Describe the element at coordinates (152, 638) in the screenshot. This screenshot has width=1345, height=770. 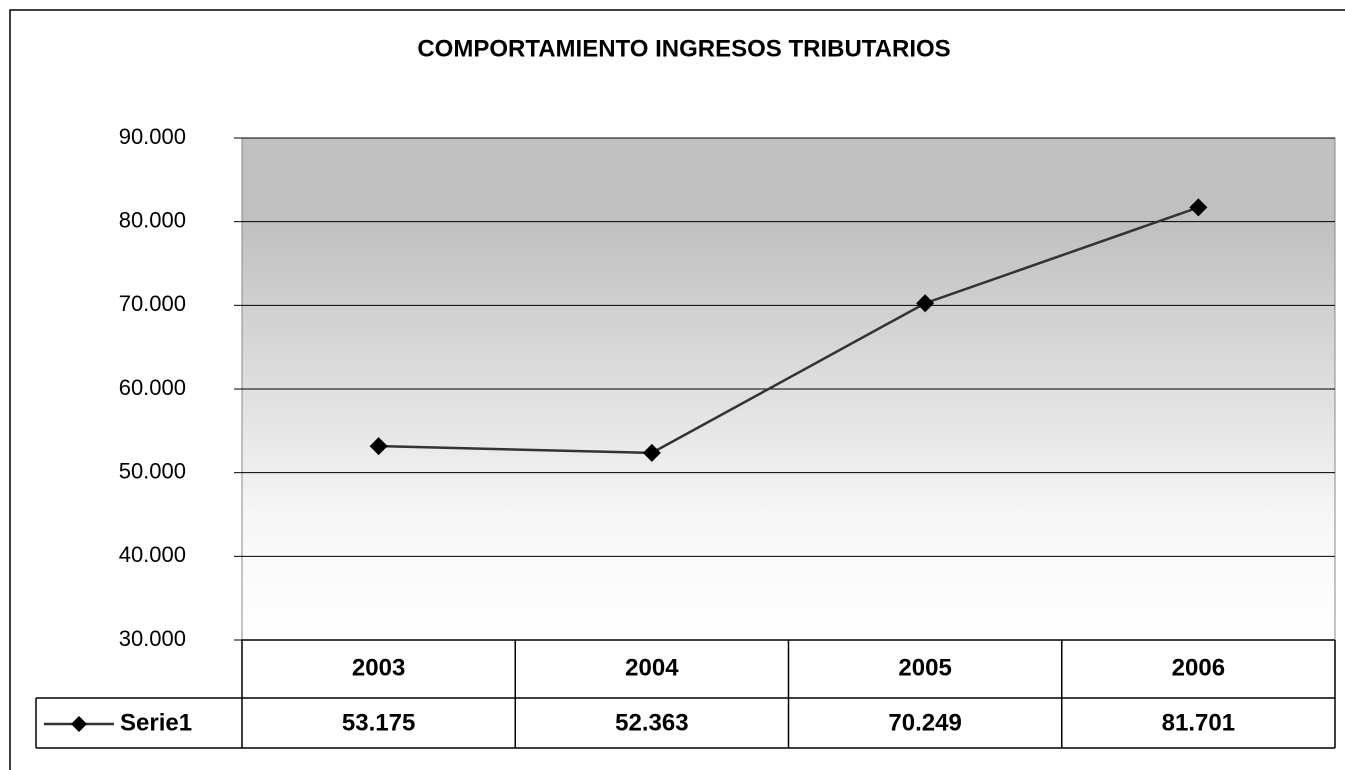
I see `y-tick-label: 30.000` at that location.